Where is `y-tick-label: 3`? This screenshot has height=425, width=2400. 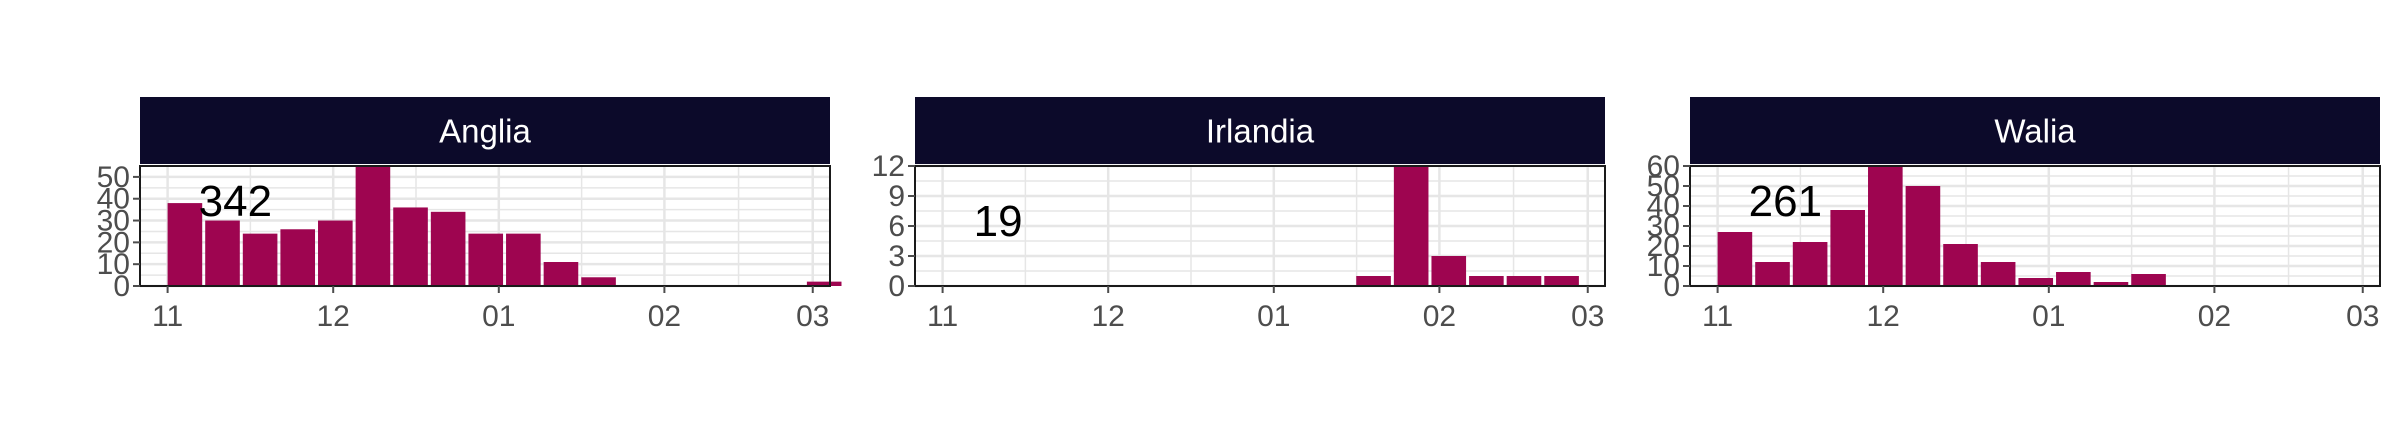
y-tick-label: 3 is located at coordinates (896, 256).